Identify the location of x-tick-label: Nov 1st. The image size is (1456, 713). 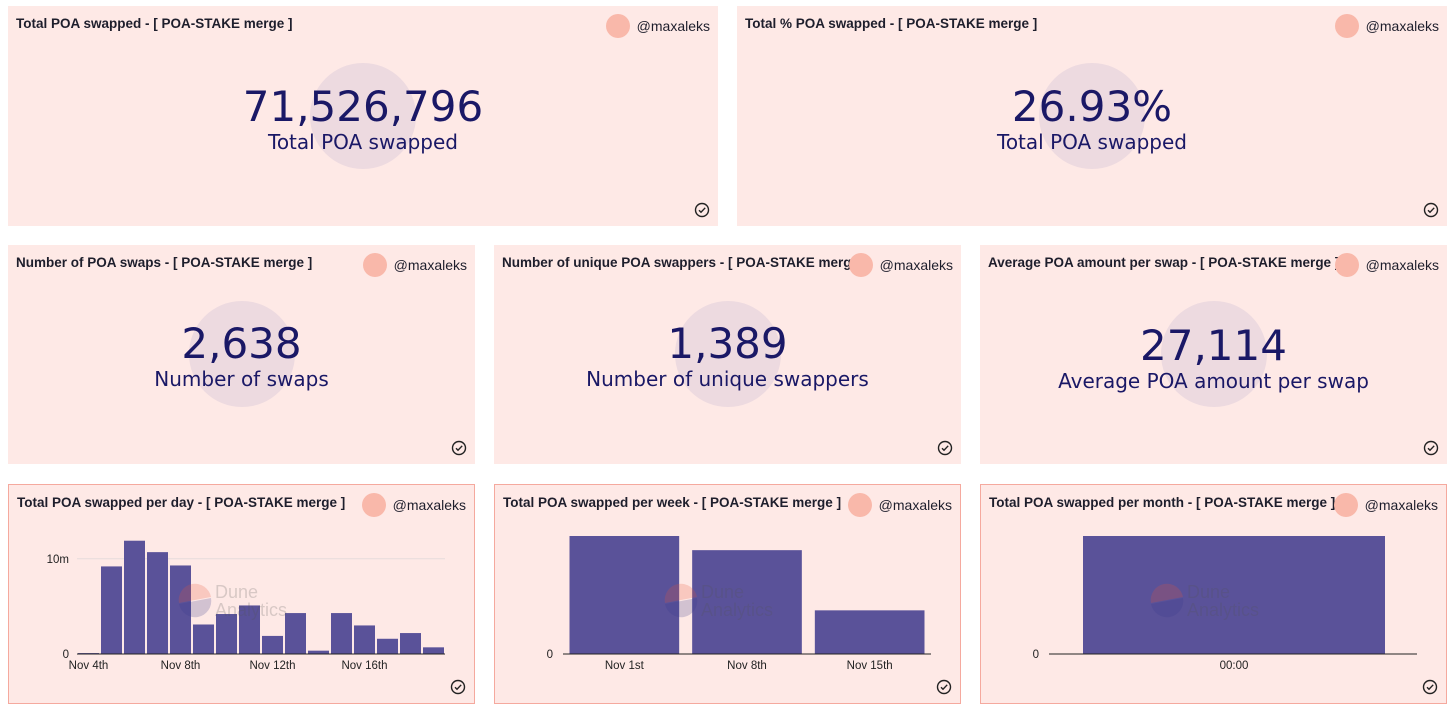
(625, 666).